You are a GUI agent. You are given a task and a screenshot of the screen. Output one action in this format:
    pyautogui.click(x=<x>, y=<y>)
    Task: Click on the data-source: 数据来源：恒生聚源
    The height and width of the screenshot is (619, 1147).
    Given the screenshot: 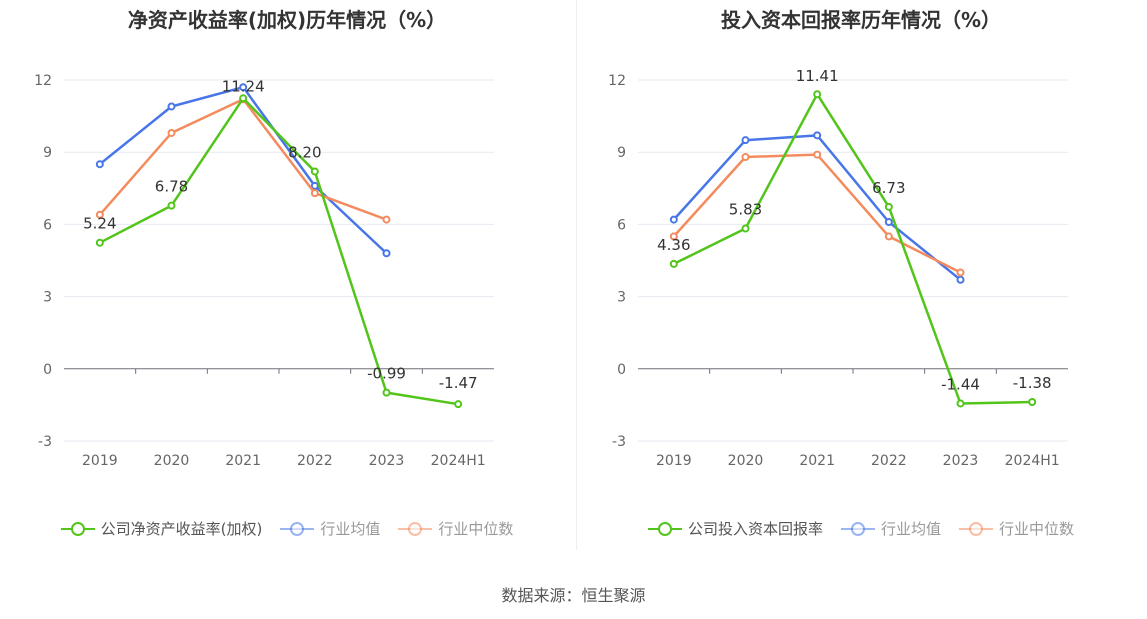 What is the action you would take?
    pyautogui.click(x=573, y=595)
    